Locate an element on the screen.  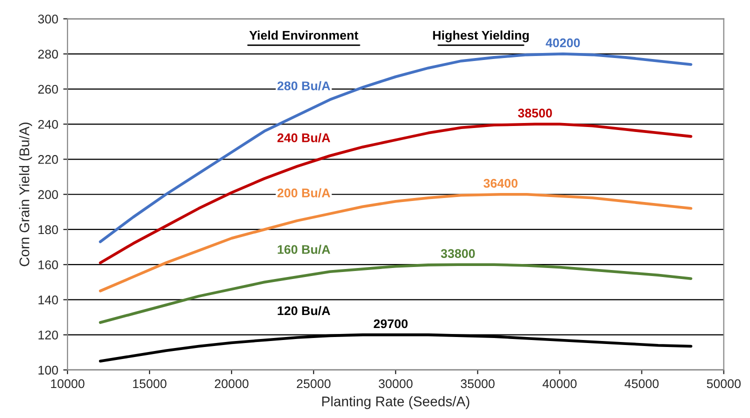
annotation: 33800 is located at coordinates (457, 253).